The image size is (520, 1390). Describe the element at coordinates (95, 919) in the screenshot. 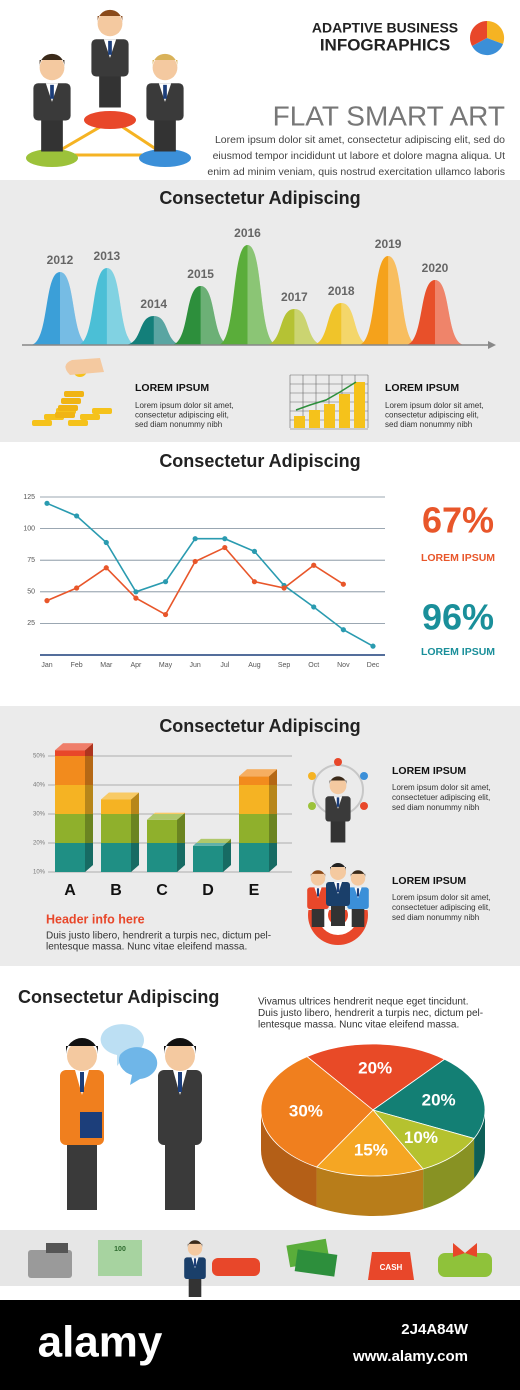

I see `info-header: Header info here` at that location.